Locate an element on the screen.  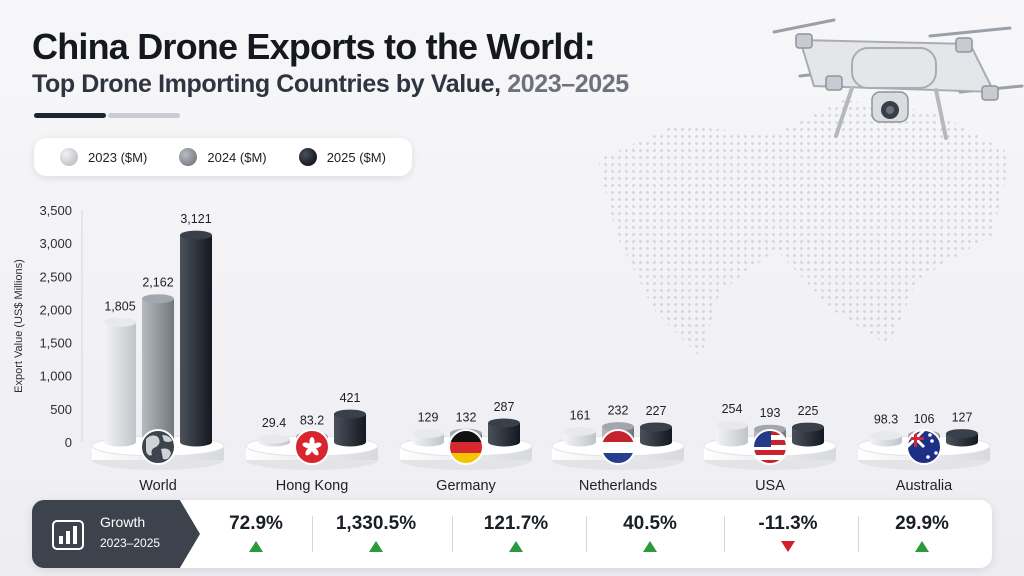
legend-item-2023: 2023 ($M) is located at coordinates (103, 157).